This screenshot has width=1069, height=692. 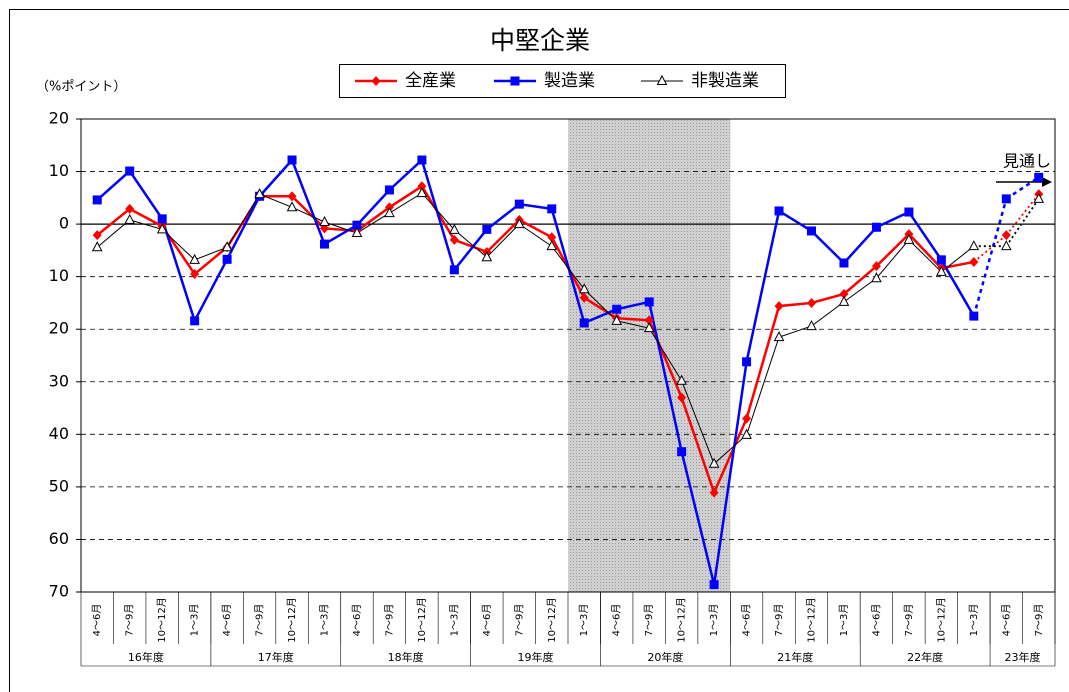 What do you see at coordinates (1023, 657) in the screenshot?
I see `group-label: 23年度` at bounding box center [1023, 657].